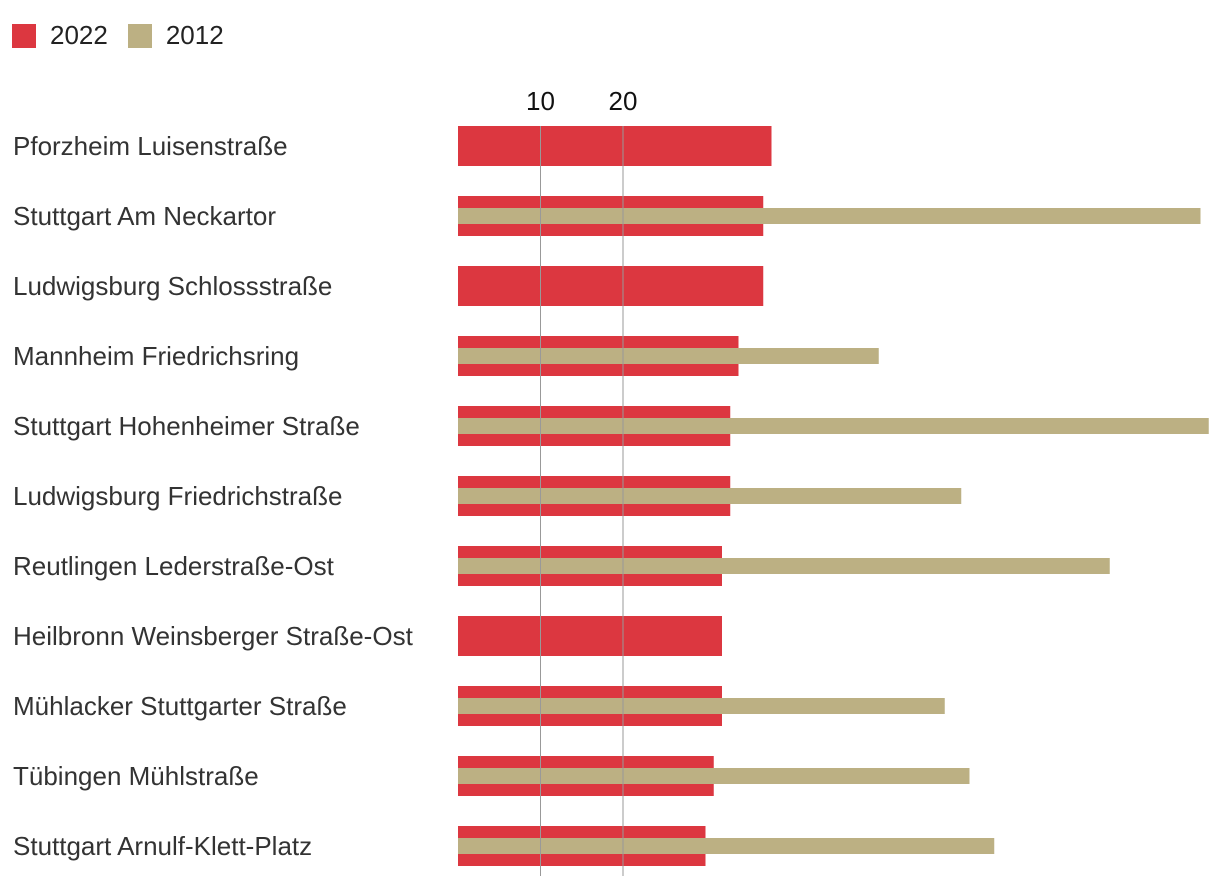 The width and height of the screenshot is (1220, 876). Describe the element at coordinates (156, 356) in the screenshot. I see `category-label: Mannheim Friedrichsring` at that location.